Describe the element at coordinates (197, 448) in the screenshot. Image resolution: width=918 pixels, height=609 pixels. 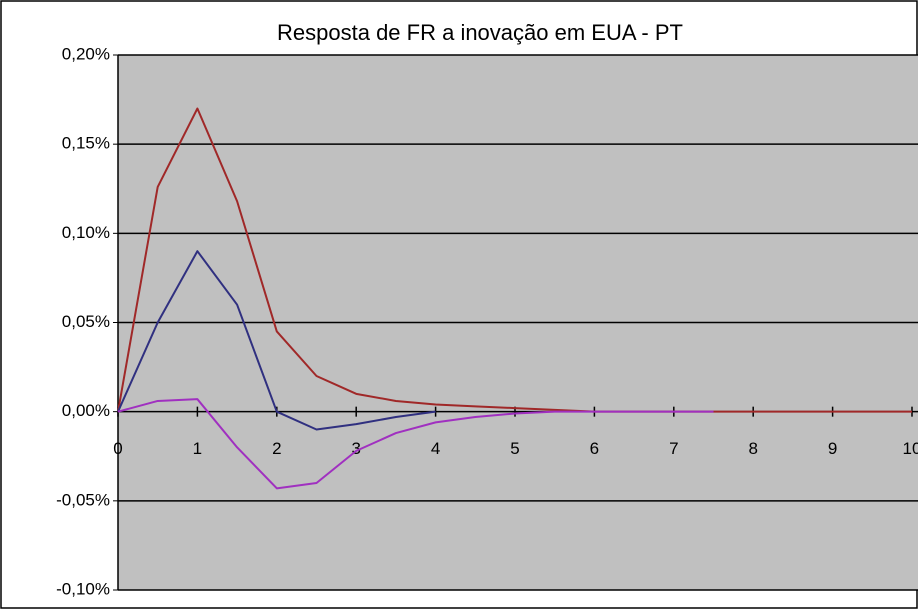
I see `x-tick-label: 1` at that location.